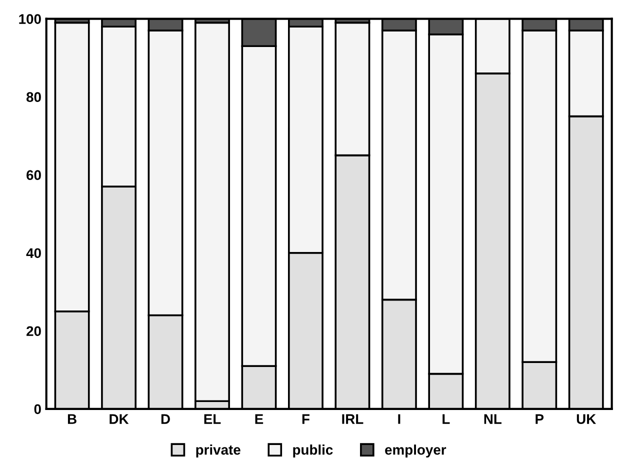 The image size is (618, 470). I want to click on x-tick-label: L, so click(446, 419).